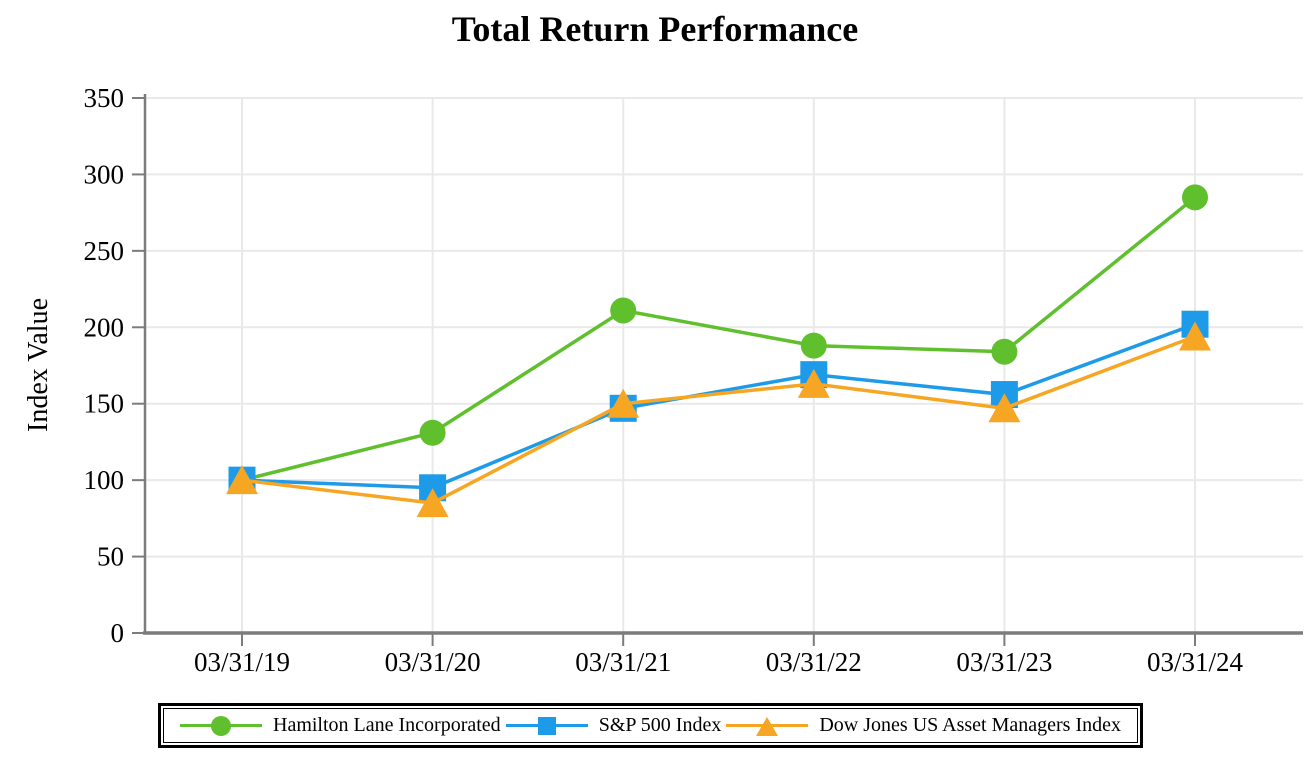 This screenshot has width=1310, height=768. What do you see at coordinates (104, 480) in the screenshot?
I see `y-tick-label: 100` at bounding box center [104, 480].